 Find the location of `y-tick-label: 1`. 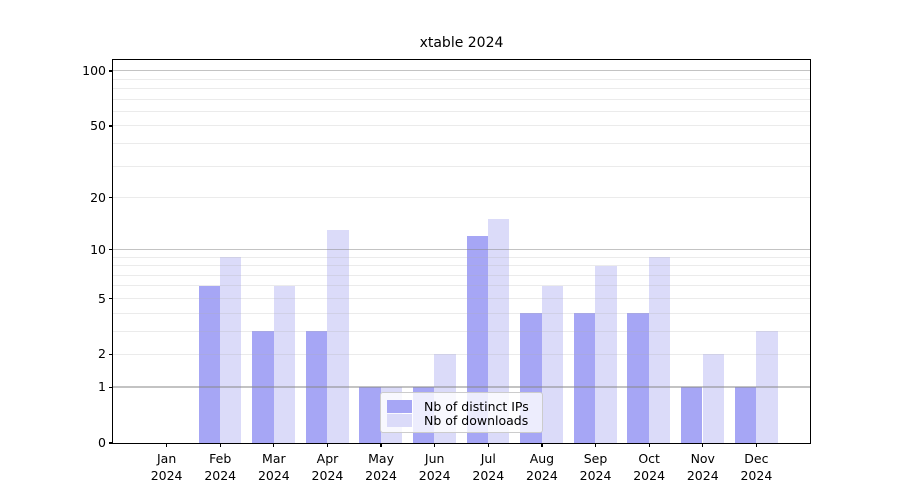

y-tick-label: 1 is located at coordinates (102, 387).